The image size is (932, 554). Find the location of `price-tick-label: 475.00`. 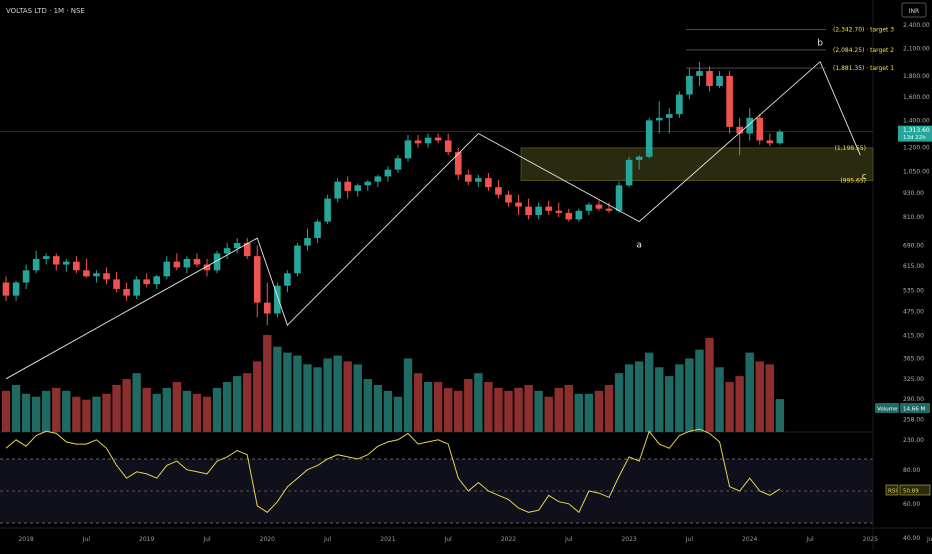

price-tick-label: 475.00 is located at coordinates (913, 312).